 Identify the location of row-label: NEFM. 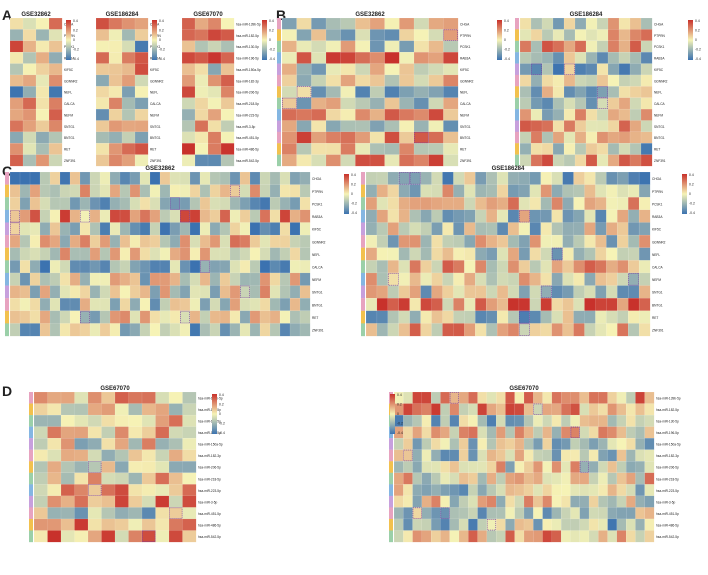
(154, 115).